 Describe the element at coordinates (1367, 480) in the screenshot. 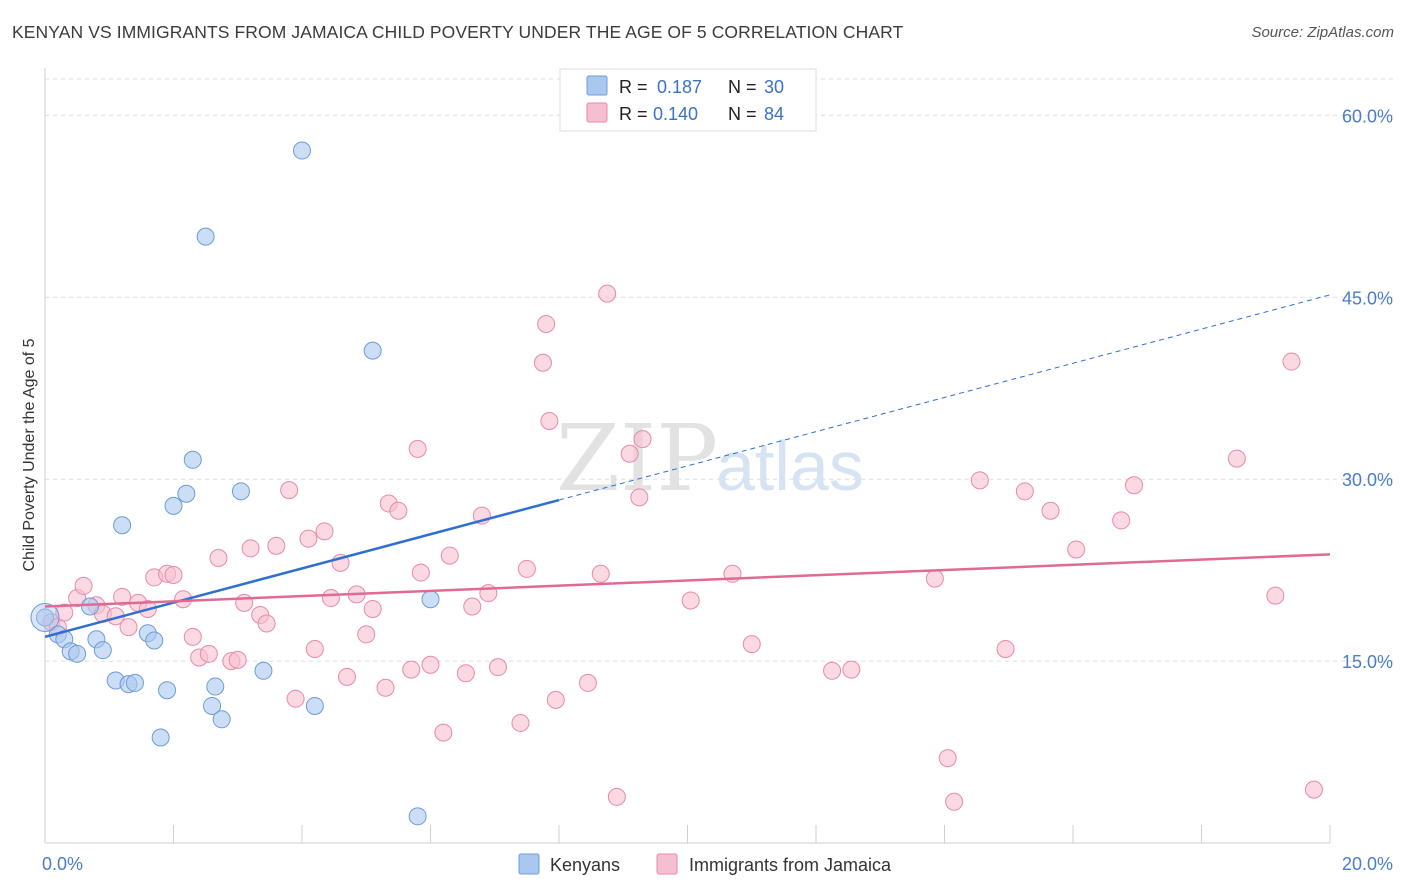

I see `y-tick-label: 30.0%` at that location.